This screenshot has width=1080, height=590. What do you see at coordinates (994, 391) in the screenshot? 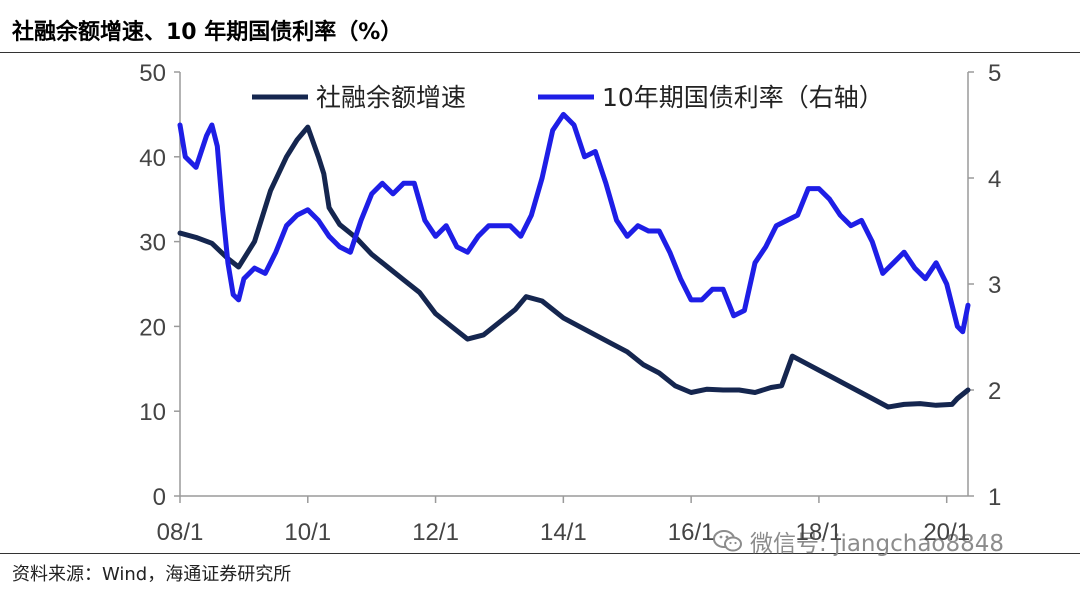
I see `right-tick-label: 2` at bounding box center [994, 391].